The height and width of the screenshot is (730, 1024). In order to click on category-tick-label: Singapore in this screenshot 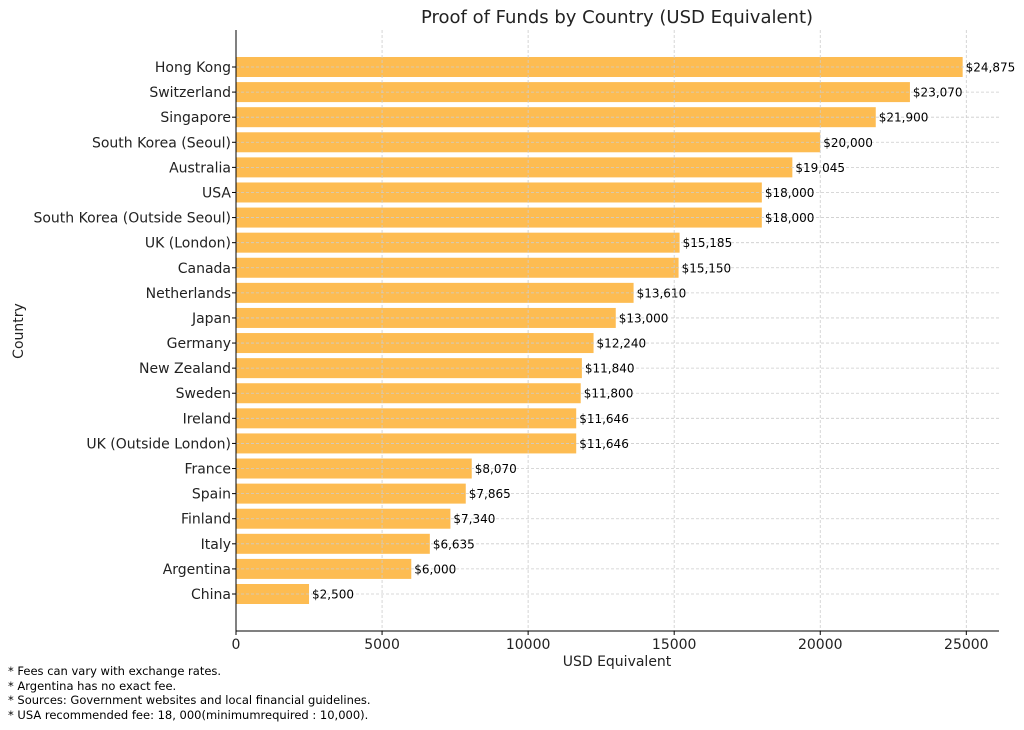, I will do `click(195, 118)`.